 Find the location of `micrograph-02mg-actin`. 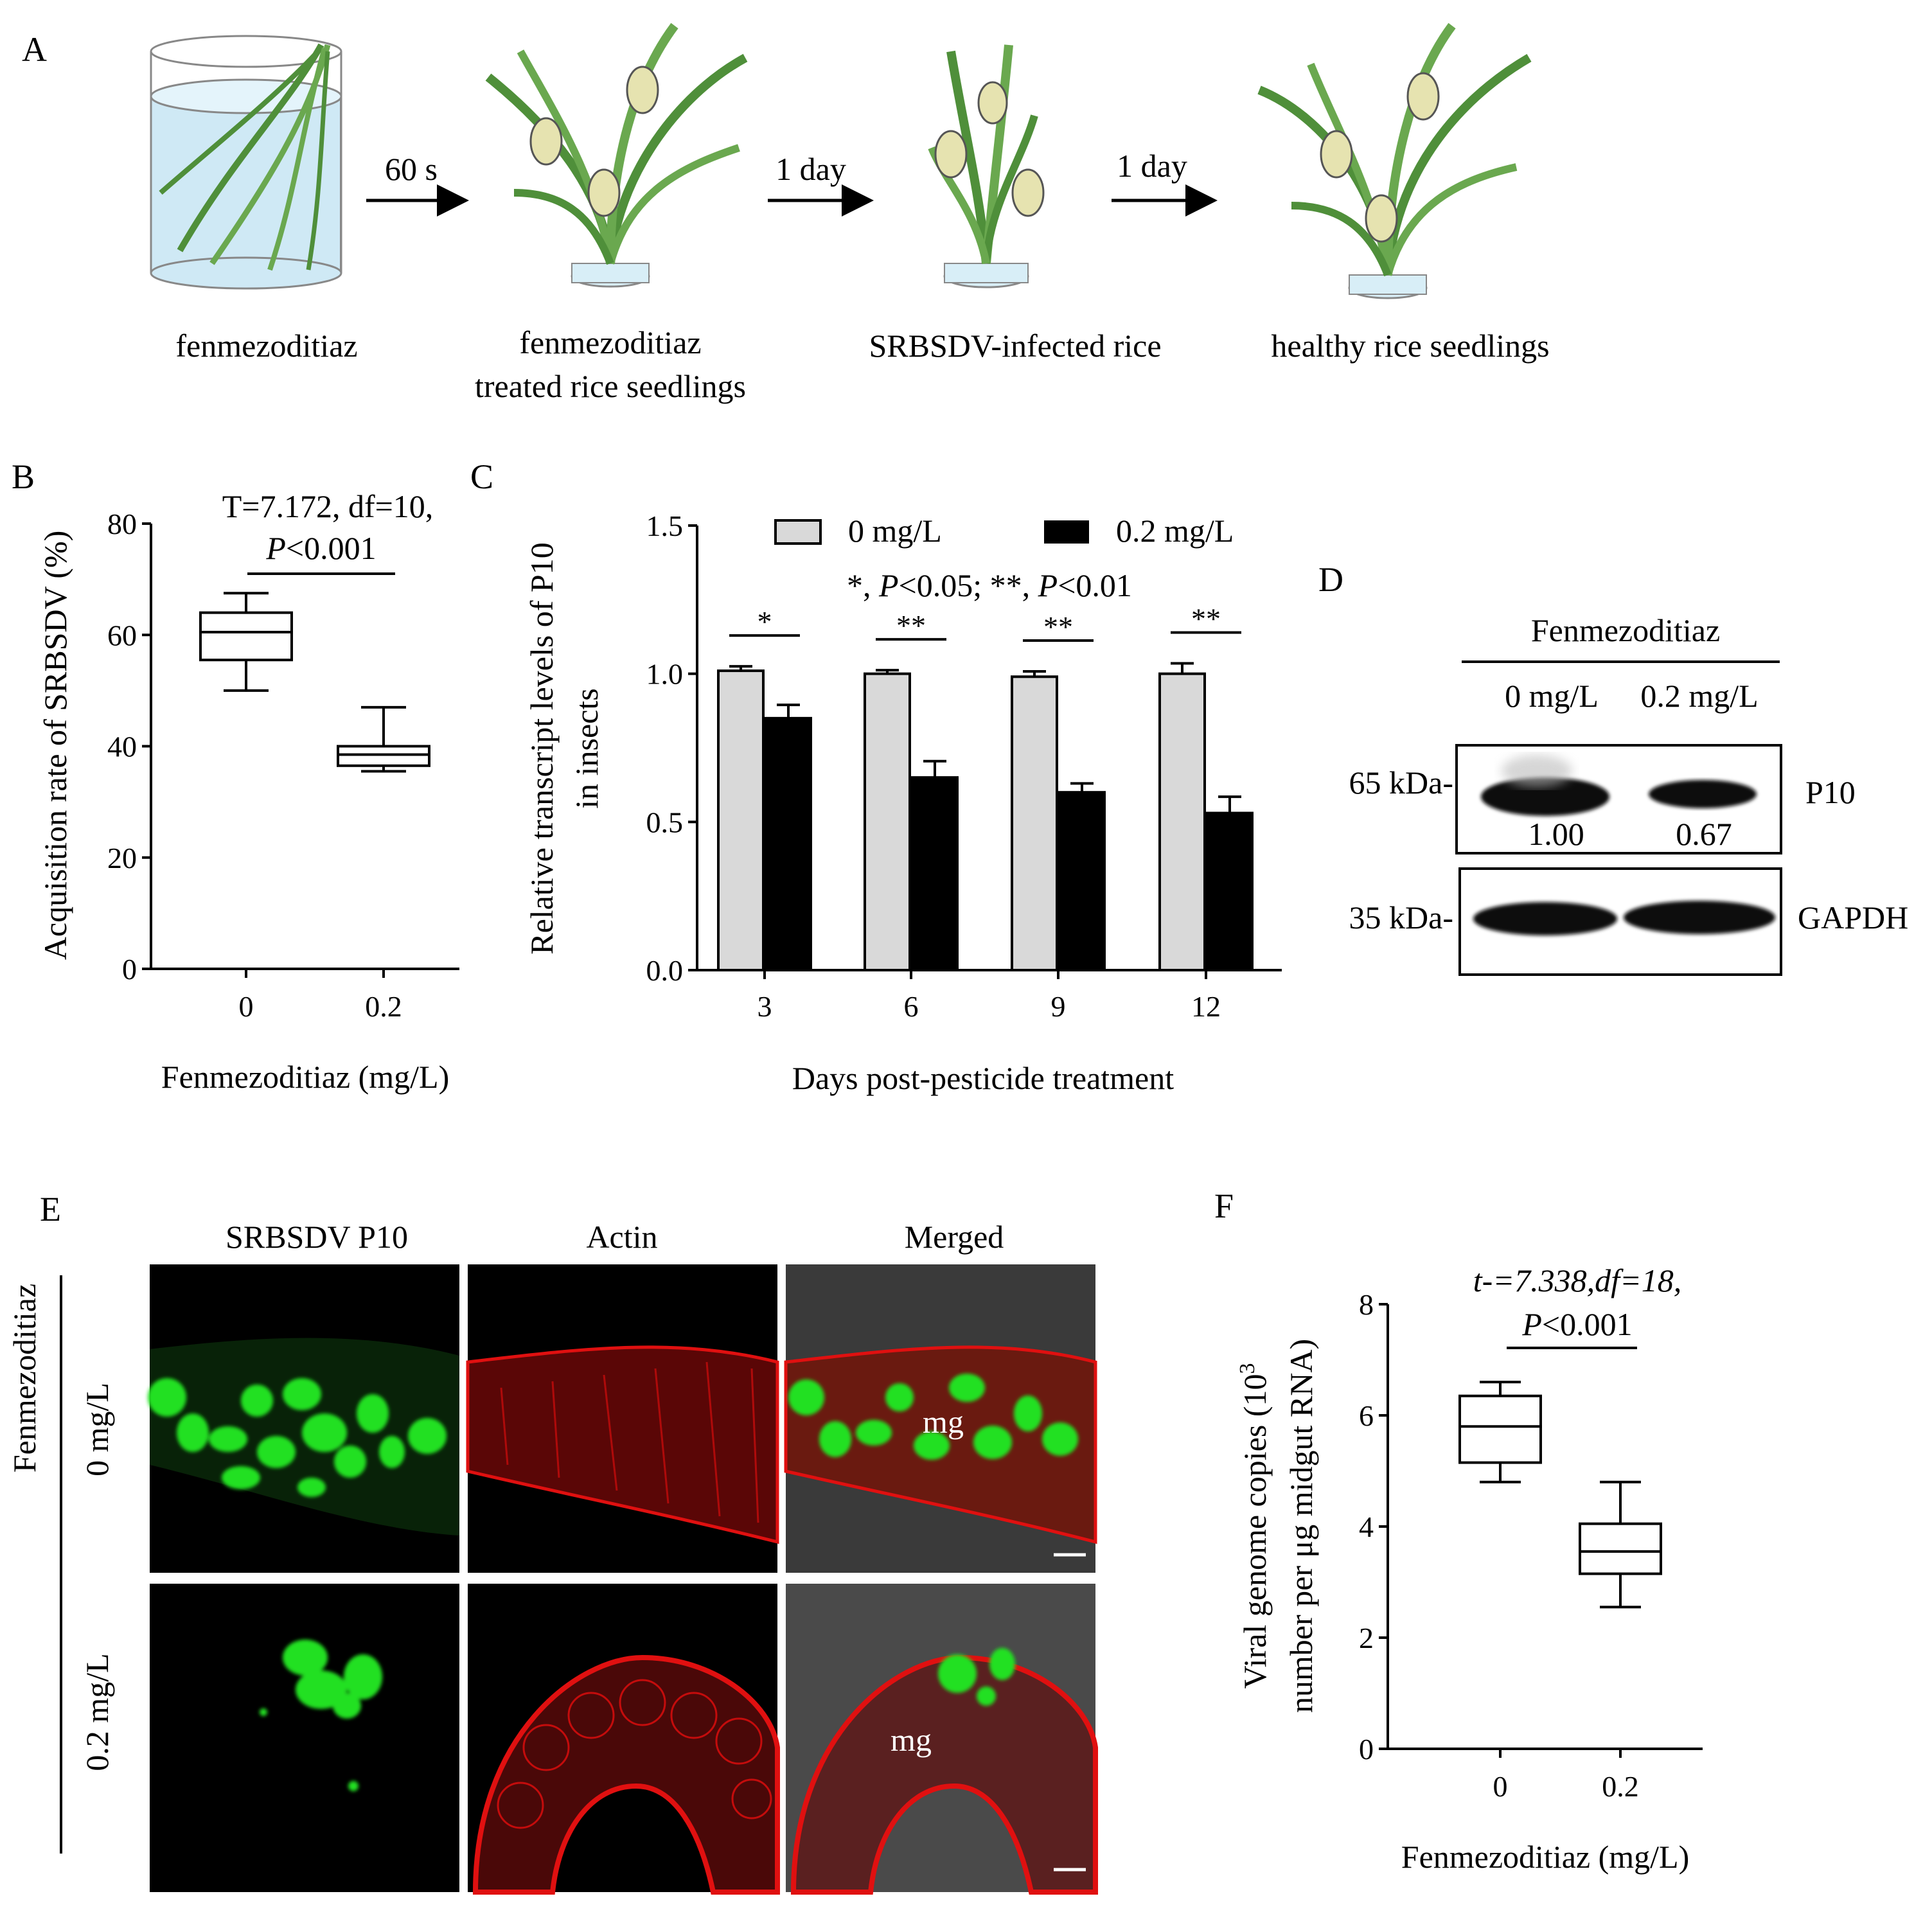

micrograph-02mg-actin is located at coordinates (624, 1739).